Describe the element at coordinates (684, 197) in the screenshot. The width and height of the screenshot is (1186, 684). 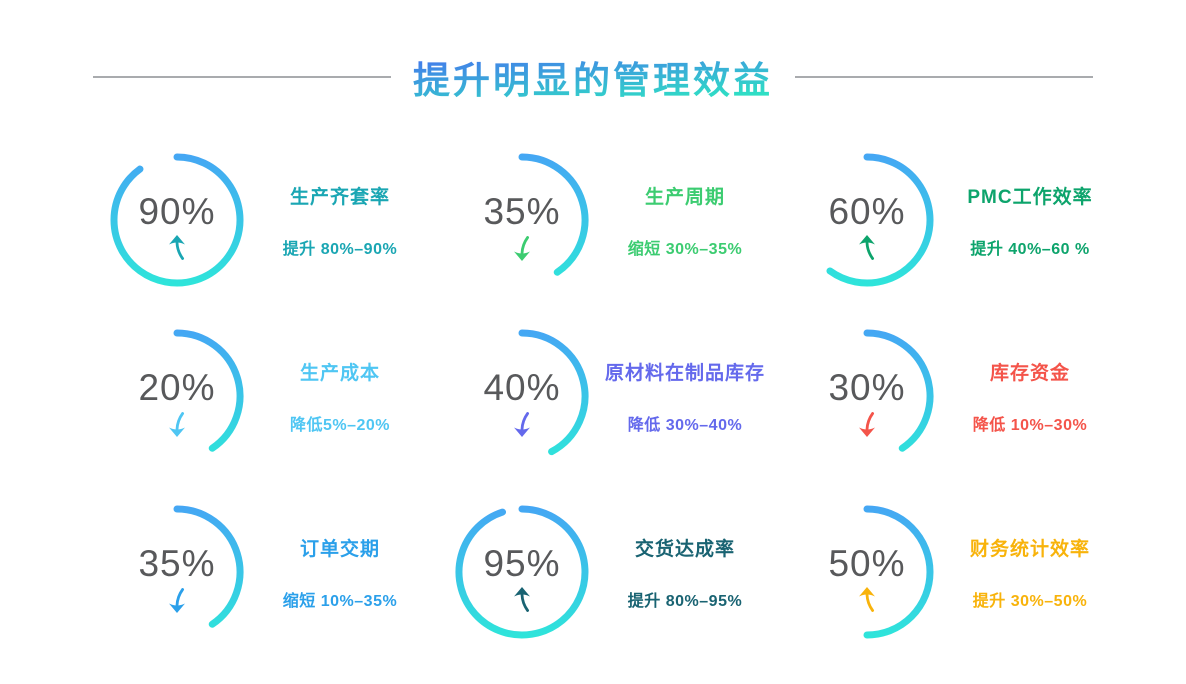
I see `metric-label: 生产周期` at that location.